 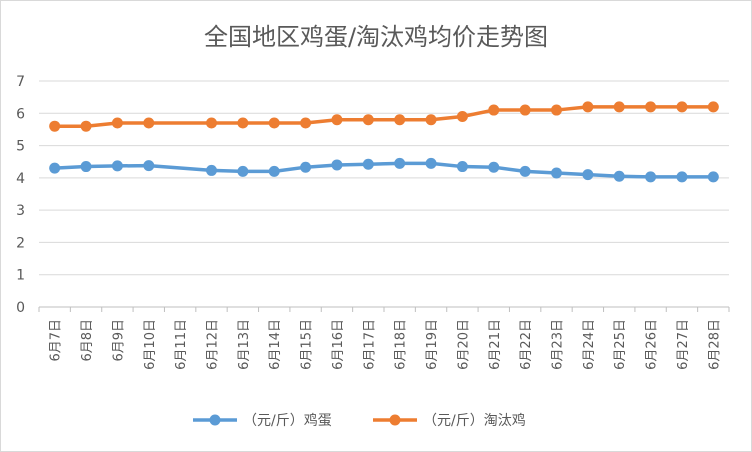 I want to click on x-tick-label: 6月23日, so click(x=558, y=344).